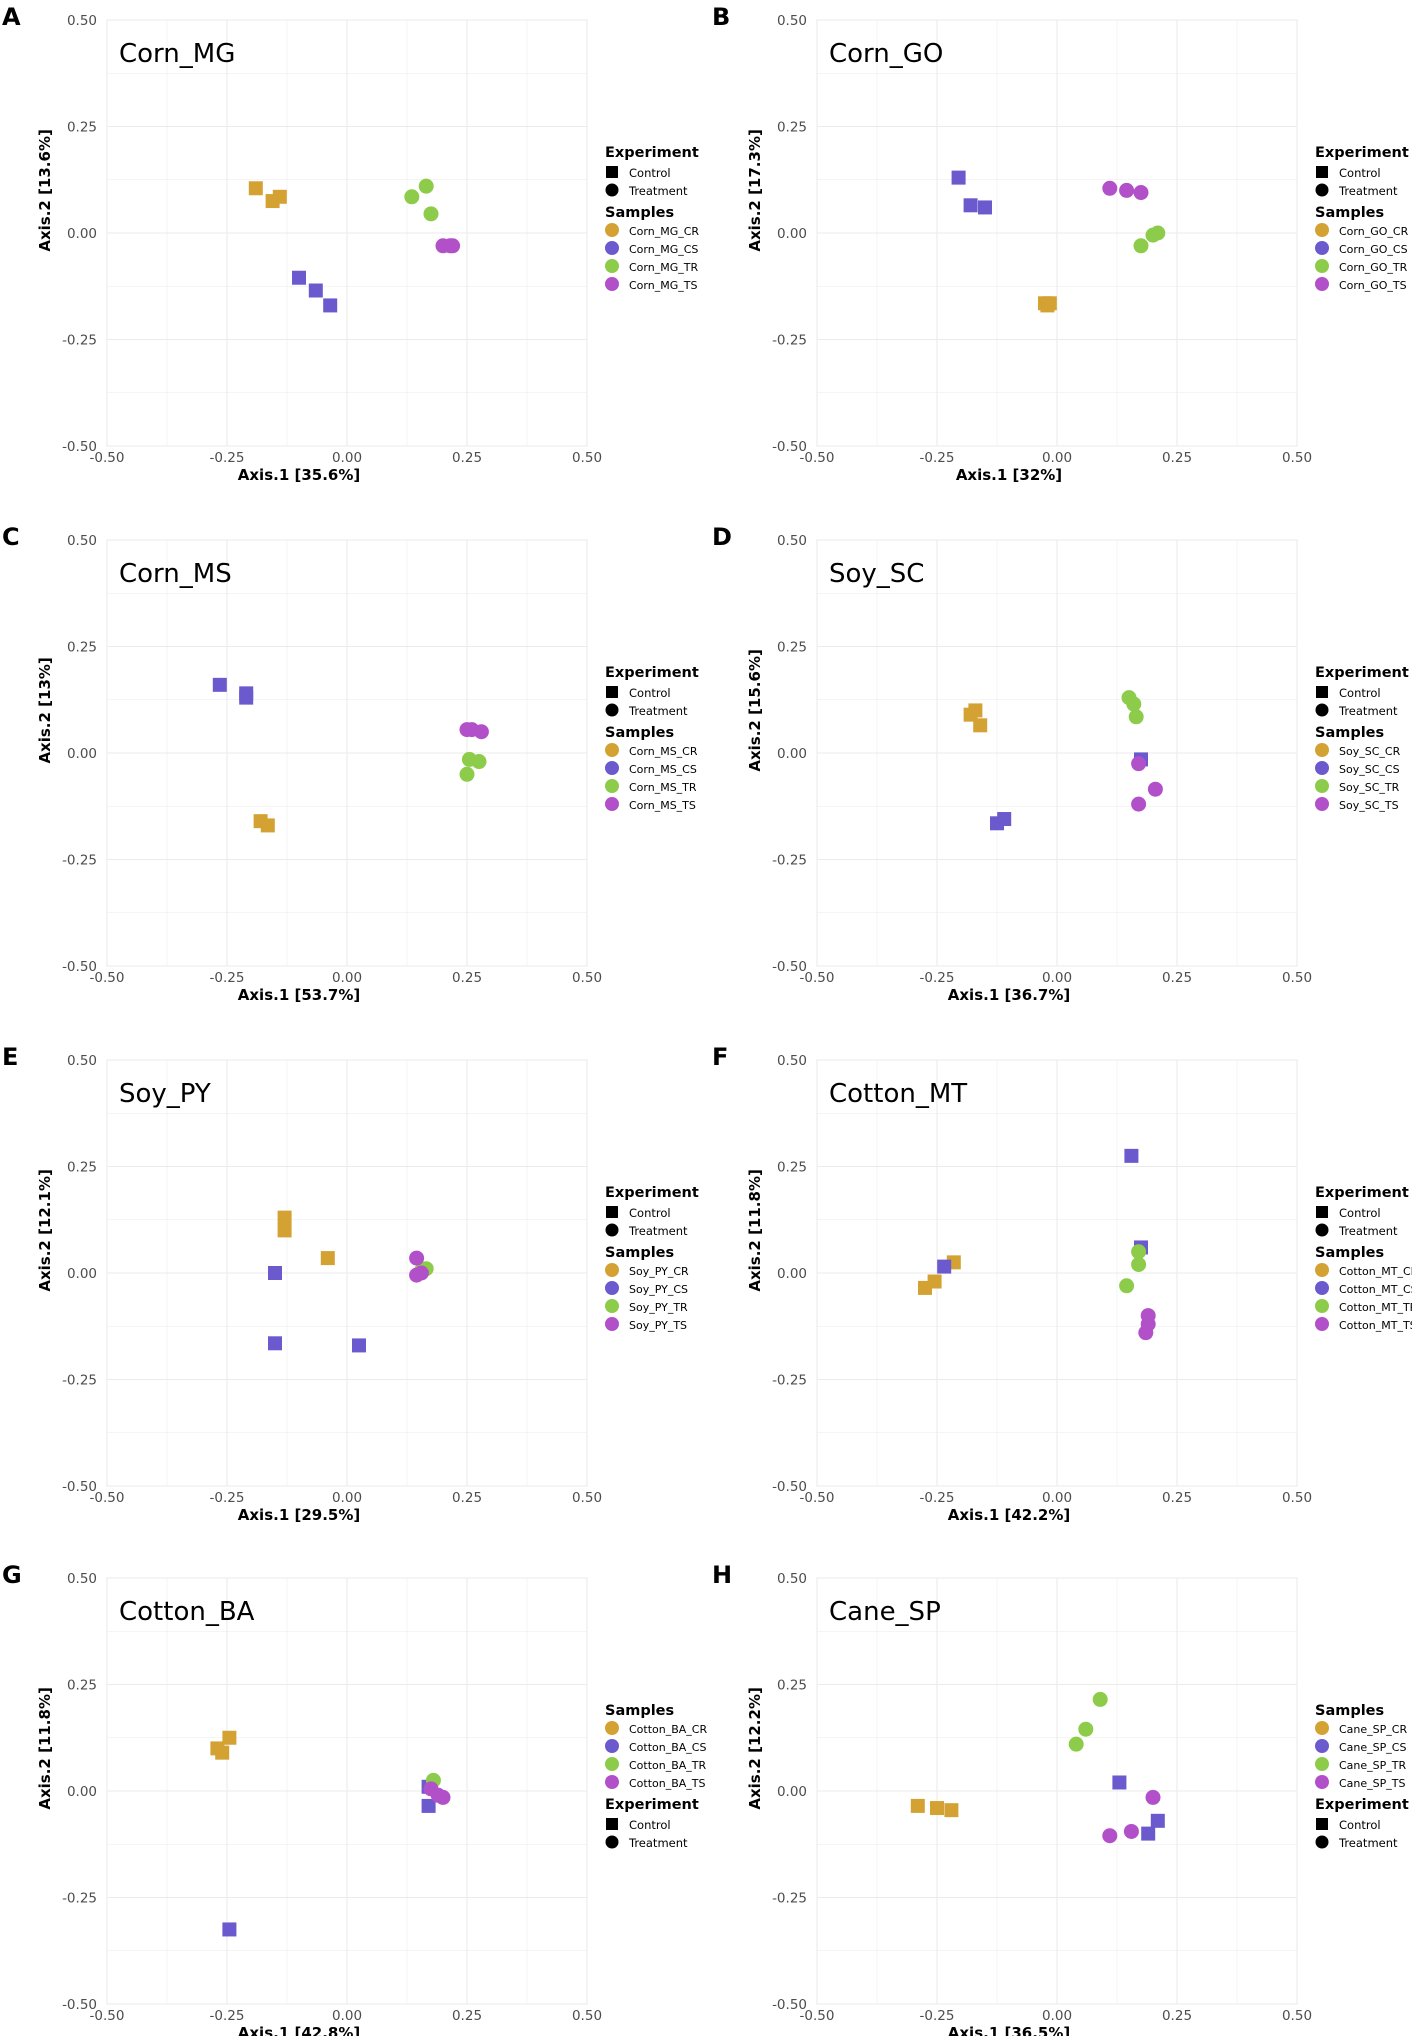  I want to click on point-cane_sp_ts, so click(1153, 1797).